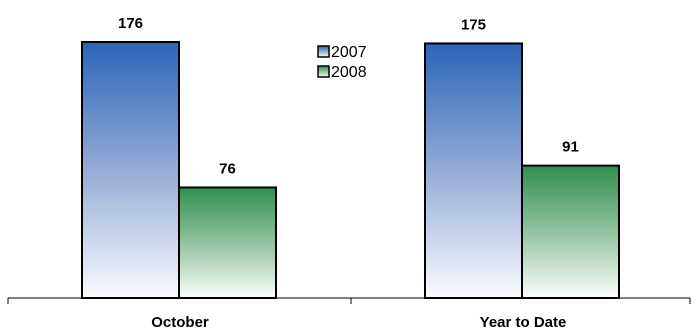 The image size is (691, 331). Describe the element at coordinates (473, 170) in the screenshot. I see `bar-year-to-date-2007` at that location.